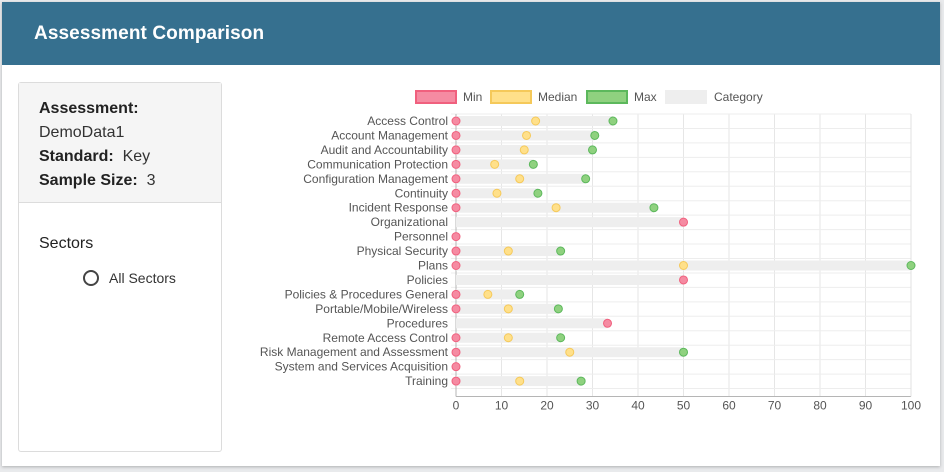 This screenshot has width=944, height=472. Describe the element at coordinates (456, 294) in the screenshot. I see `point-min-policies-procedures-general` at that location.